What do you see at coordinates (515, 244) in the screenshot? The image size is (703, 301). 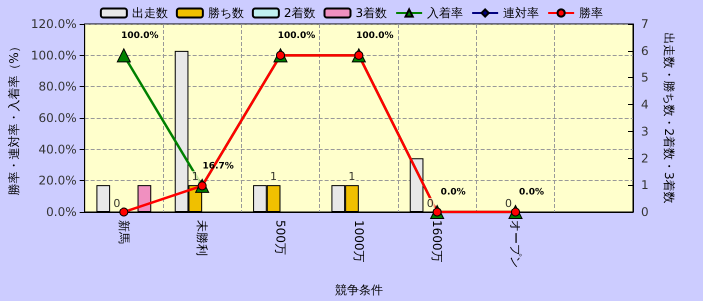 I see `x-tick-label: オープン` at bounding box center [515, 244].